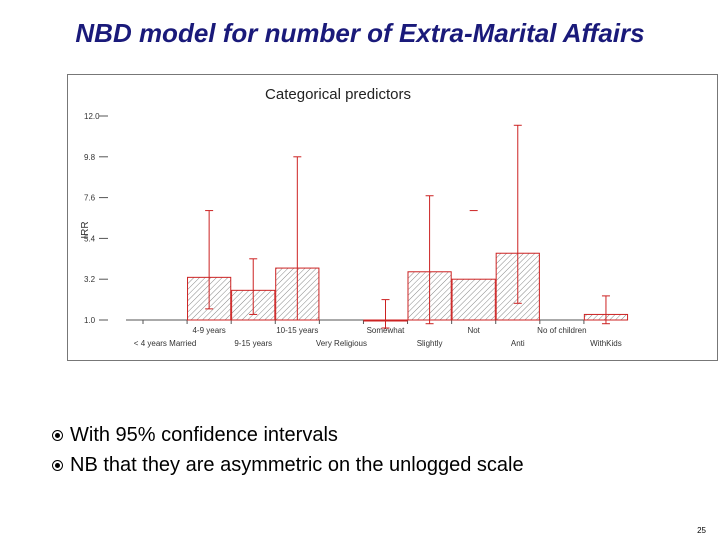 The height and width of the screenshot is (540, 720). I want to click on y-tick-label: 1.0, so click(90, 320).